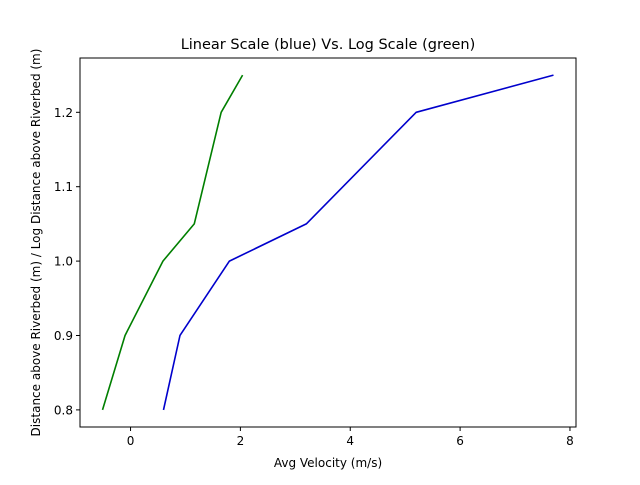  I want to click on y-tick-label: 0.9, so click(63, 336).